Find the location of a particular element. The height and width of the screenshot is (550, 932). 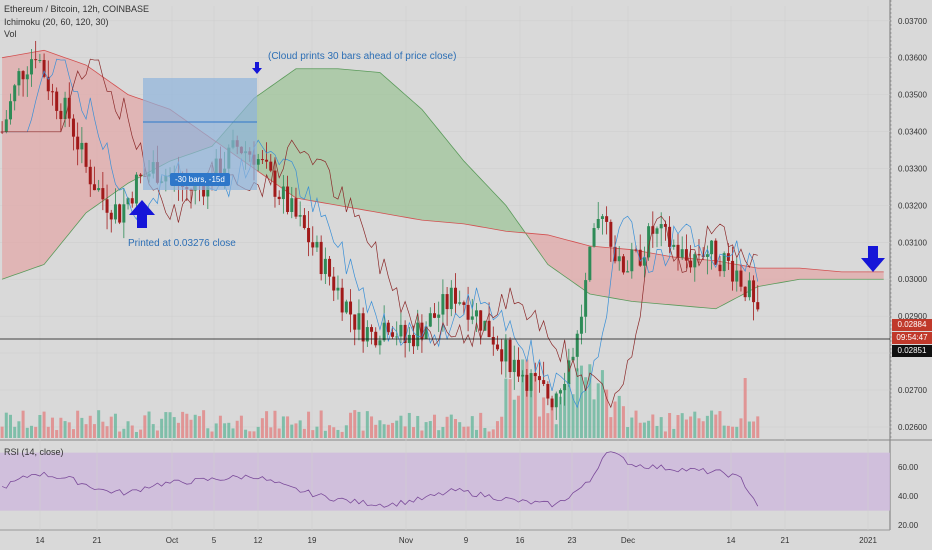

x-tick-label: 21 is located at coordinates (97, 540).